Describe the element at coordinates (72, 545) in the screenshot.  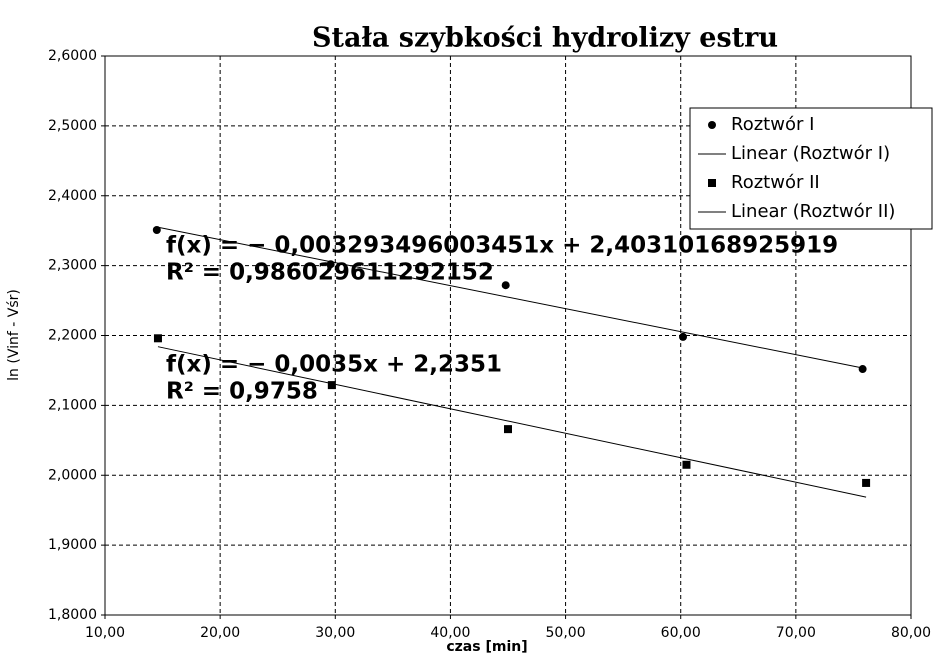
I see `y-tick-label: 1,9000` at that location.